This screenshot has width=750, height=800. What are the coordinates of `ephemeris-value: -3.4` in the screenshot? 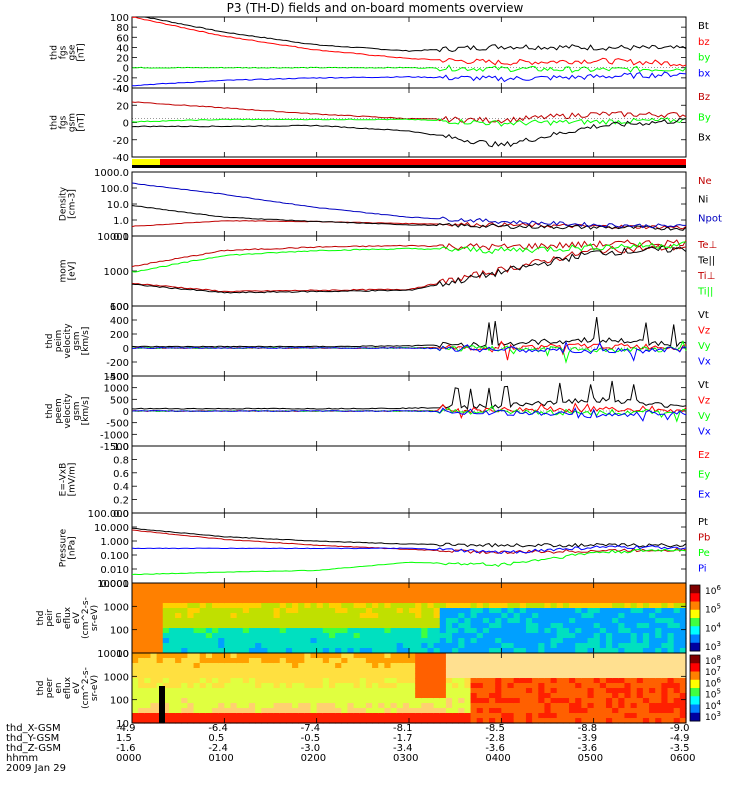 It's located at (403, 748).